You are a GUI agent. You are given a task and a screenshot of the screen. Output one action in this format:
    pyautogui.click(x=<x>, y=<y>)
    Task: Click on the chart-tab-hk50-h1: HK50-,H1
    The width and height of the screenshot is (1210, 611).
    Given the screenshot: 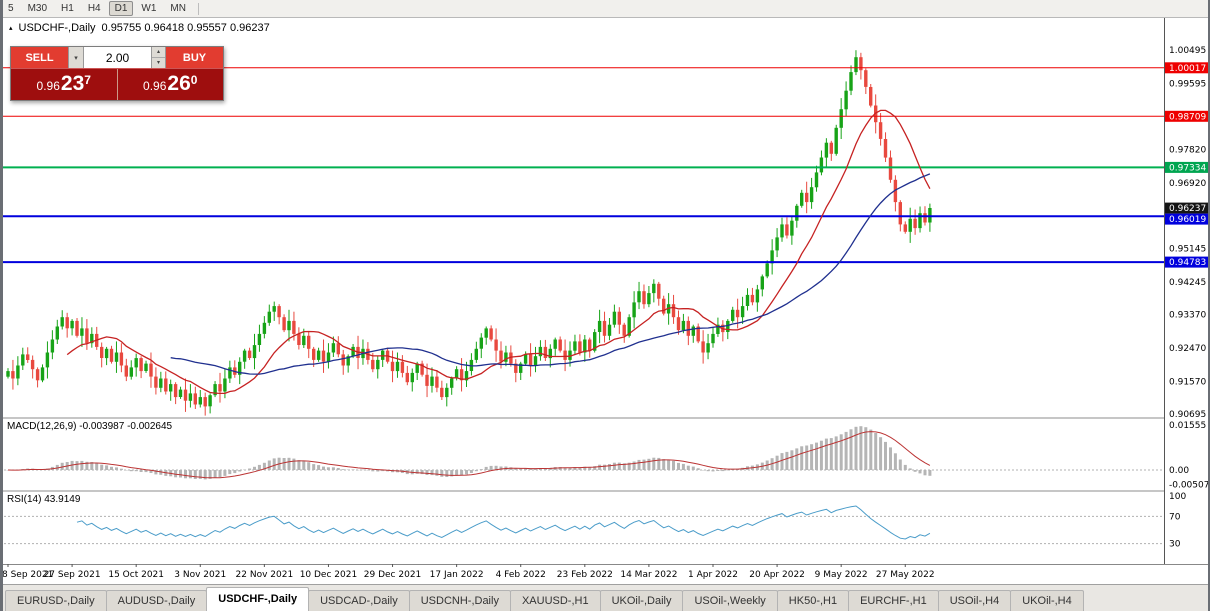 What is the action you would take?
    pyautogui.click(x=813, y=600)
    